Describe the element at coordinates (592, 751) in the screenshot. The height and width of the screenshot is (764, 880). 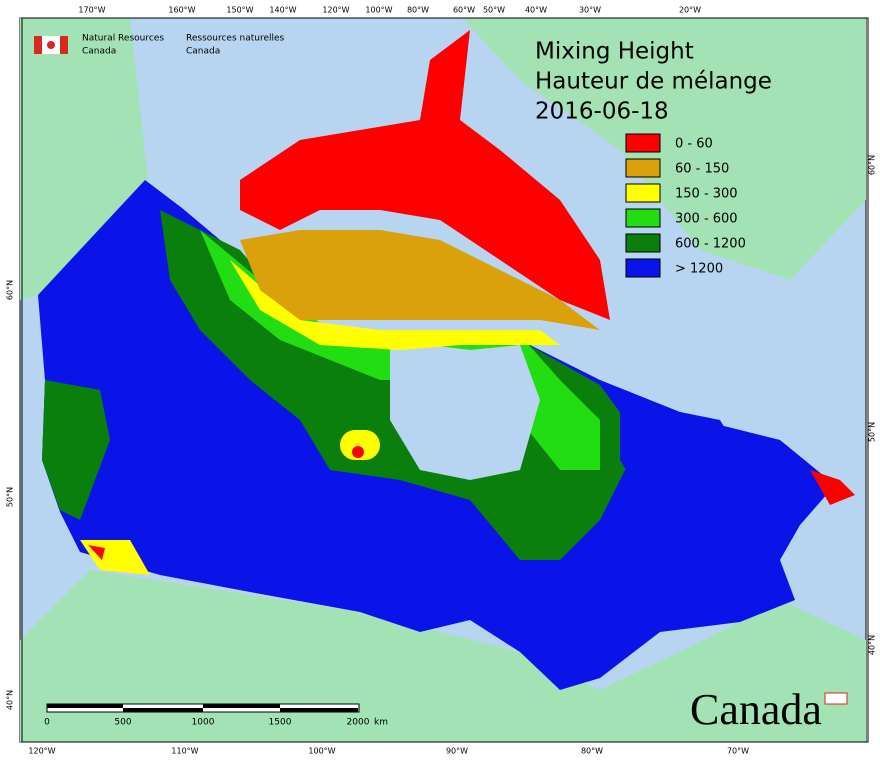
I see `graticule-bottom: 80°W` at that location.